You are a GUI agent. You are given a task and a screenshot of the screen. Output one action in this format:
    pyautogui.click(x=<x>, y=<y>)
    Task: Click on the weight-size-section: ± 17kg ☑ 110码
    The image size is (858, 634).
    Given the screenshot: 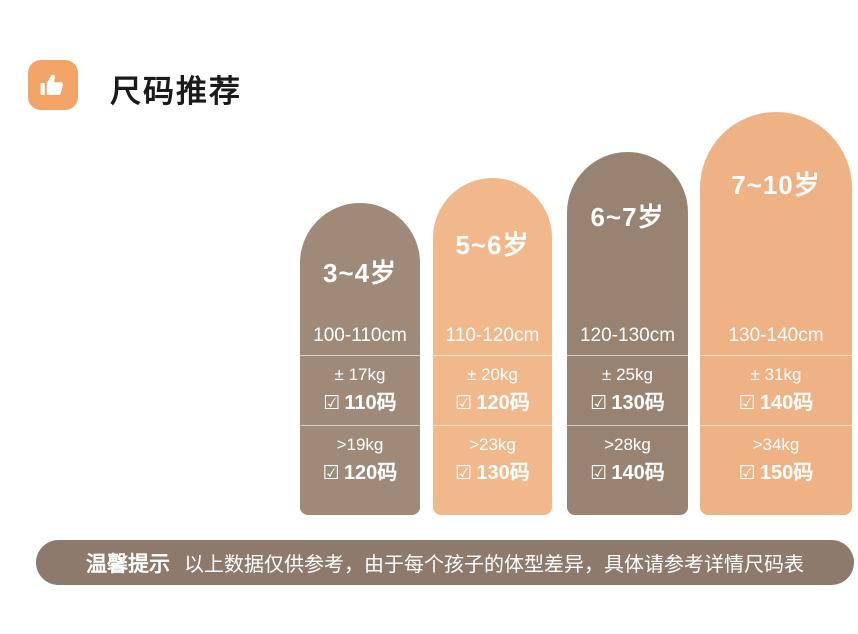 What is the action you would take?
    pyautogui.click(x=360, y=390)
    